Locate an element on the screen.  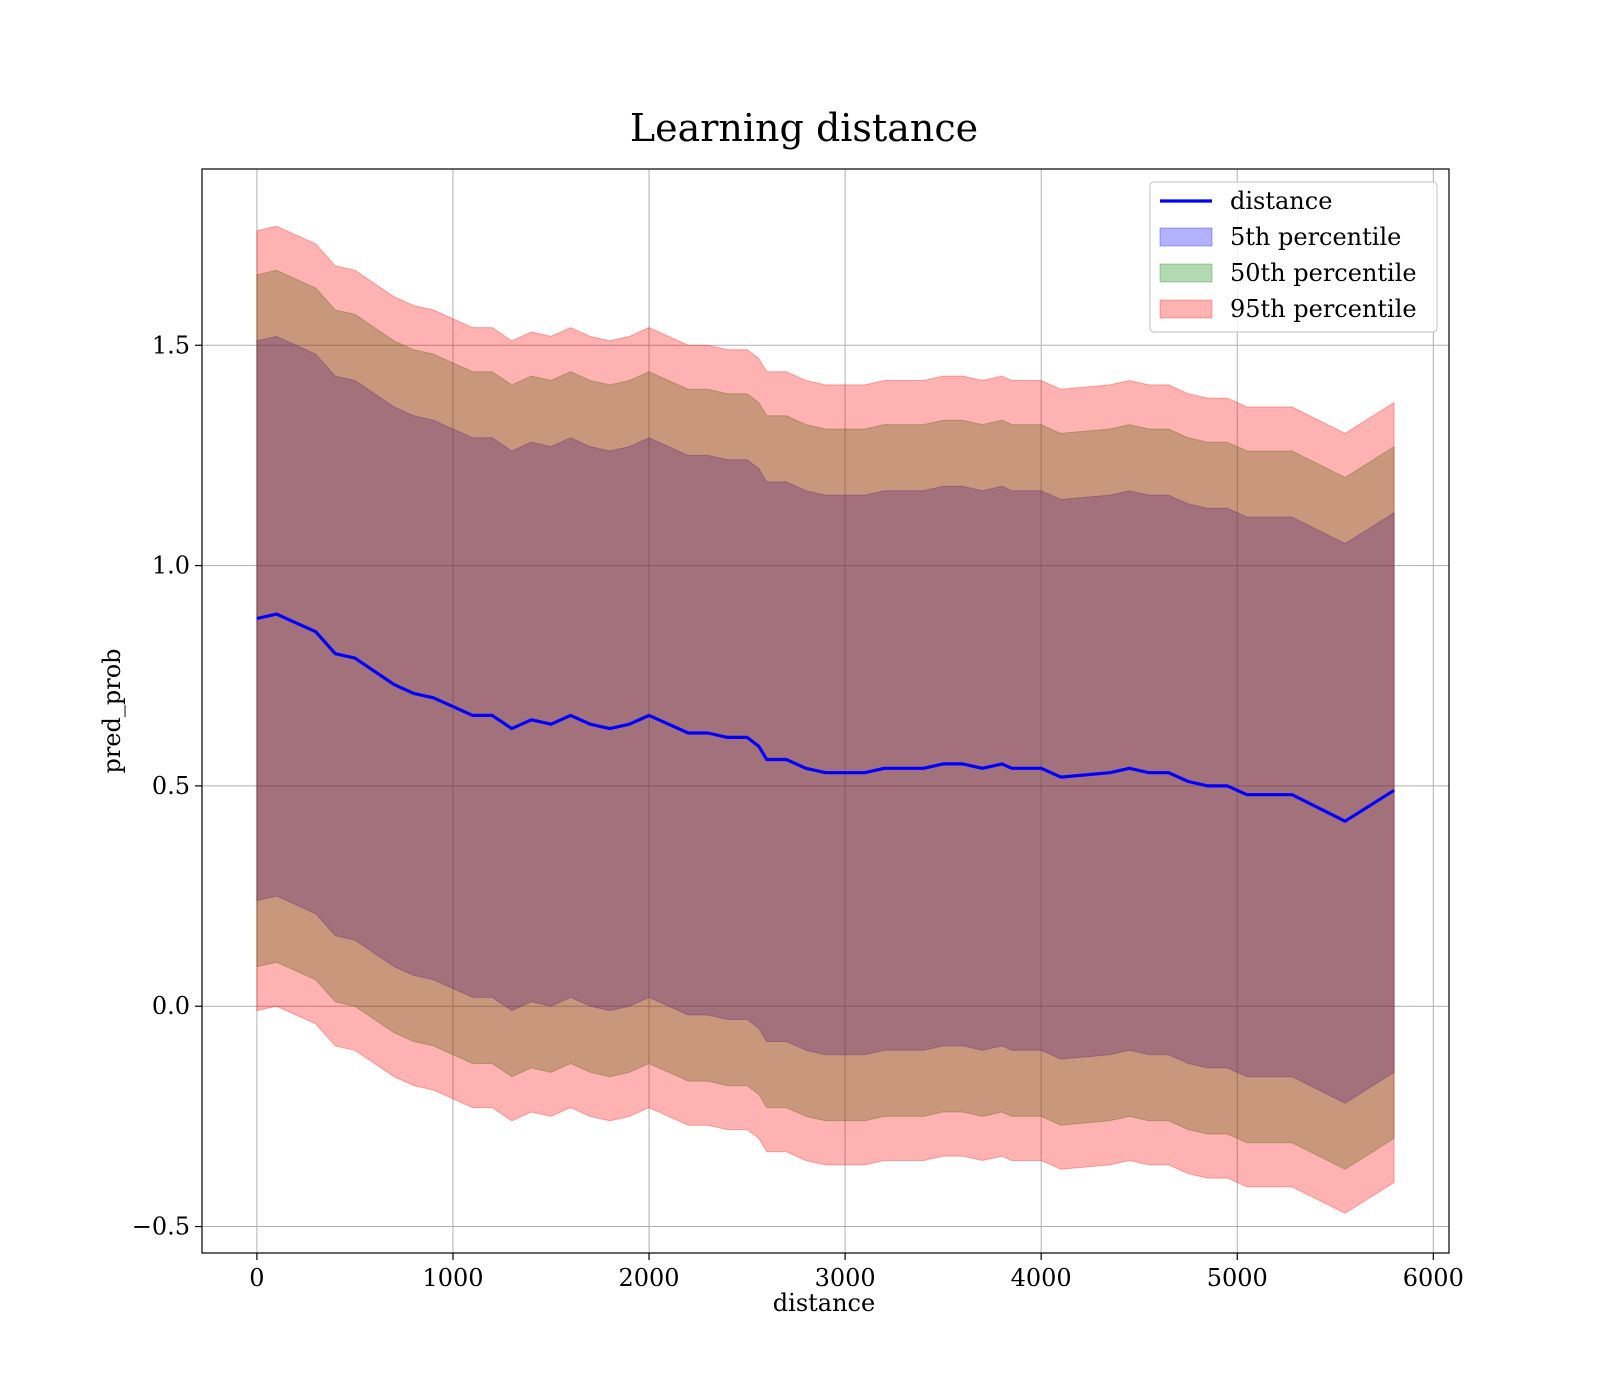
legend-label-95th: 95th percentile is located at coordinates (1323, 309).